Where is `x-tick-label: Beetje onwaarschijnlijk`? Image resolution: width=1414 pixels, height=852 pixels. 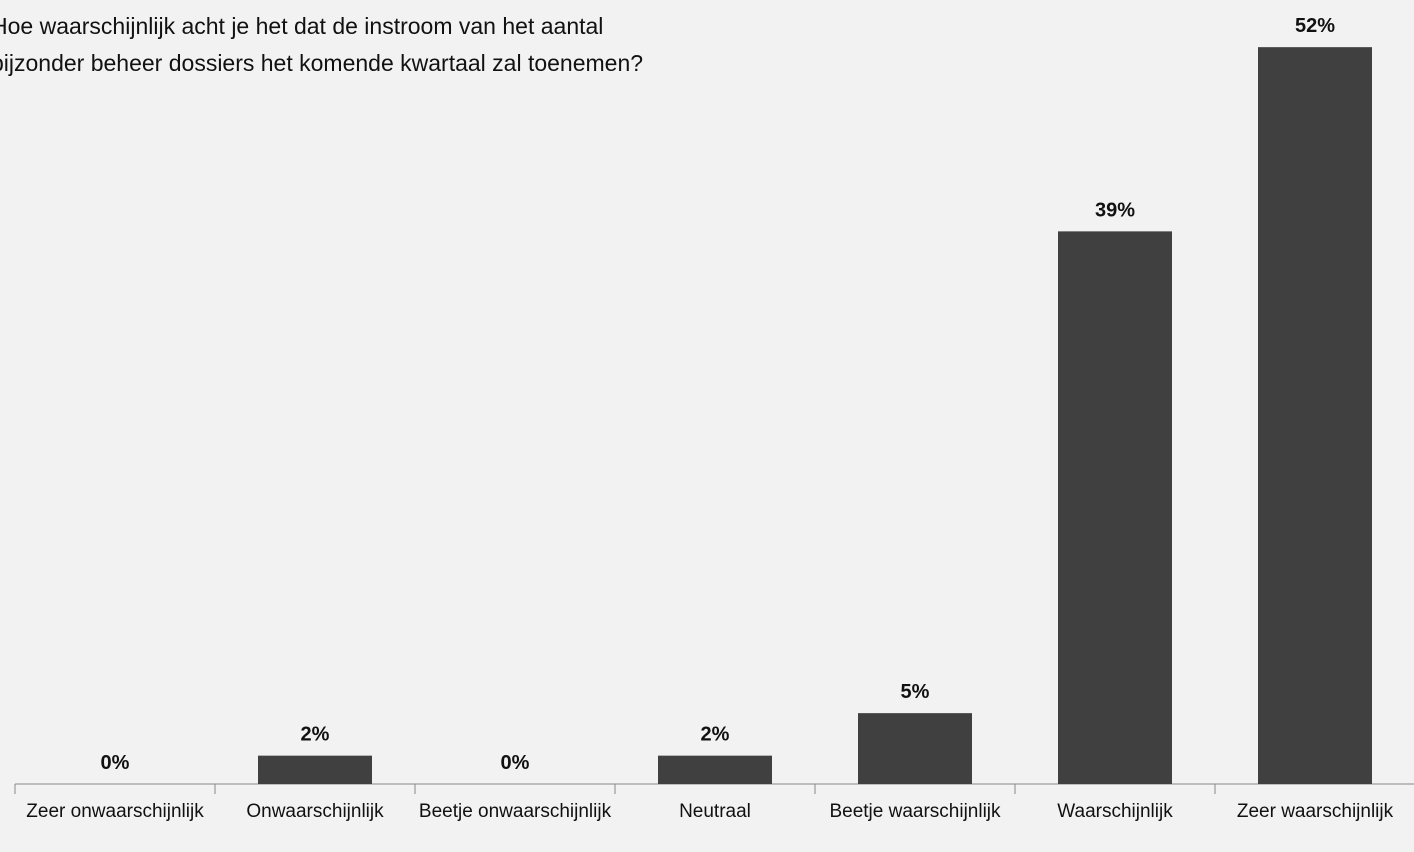 x-tick-label: Beetje onwaarschijnlijk is located at coordinates (515, 811).